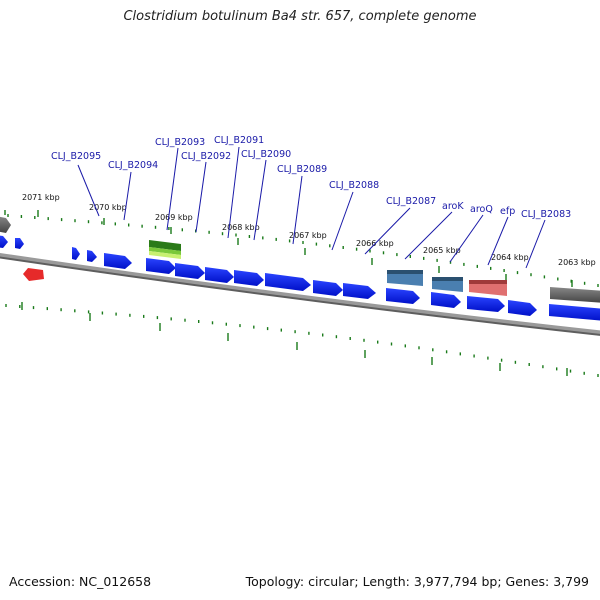 The width and height of the screenshot is (600, 600). Describe the element at coordinates (300, 294) in the screenshot. I see `genome-backbone` at that location.